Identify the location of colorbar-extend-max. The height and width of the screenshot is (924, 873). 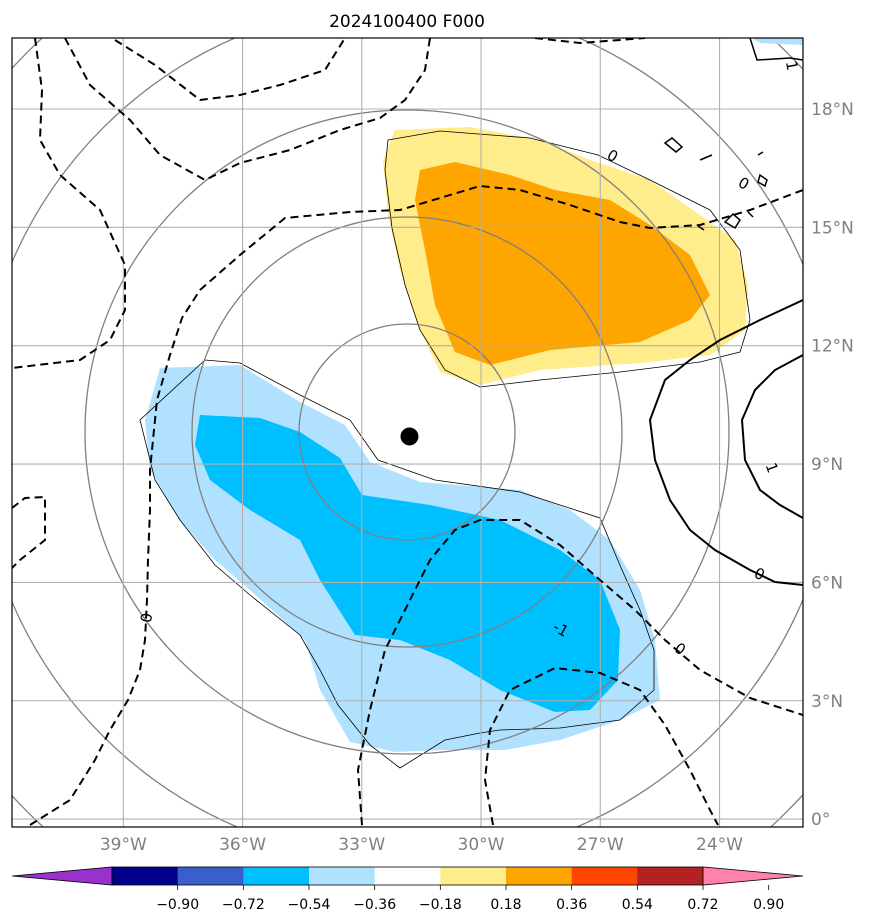
(753, 876).